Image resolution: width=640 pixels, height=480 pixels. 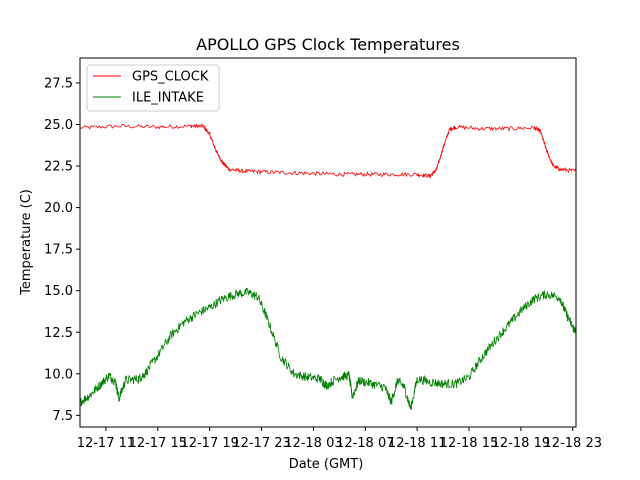 I want to click on y-axis-label: Temperature (C), so click(x=26, y=242).